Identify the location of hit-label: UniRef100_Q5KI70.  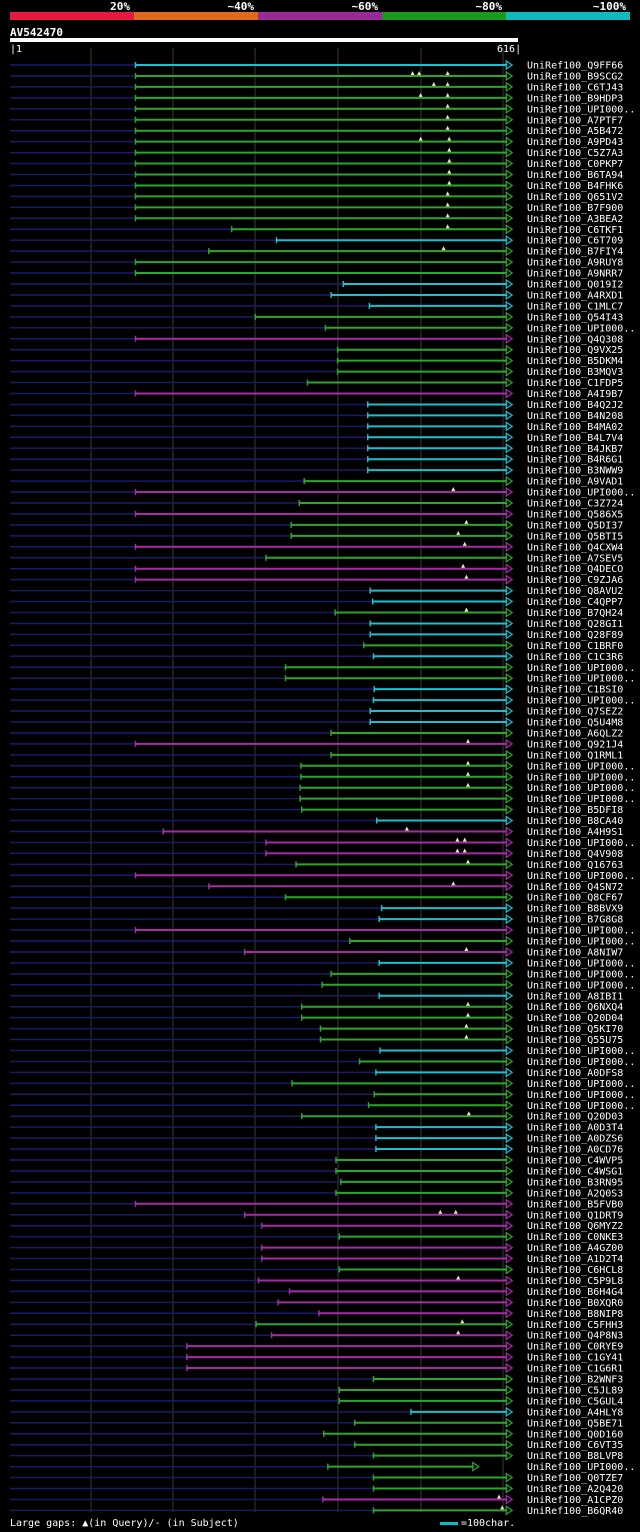
(575, 1029).